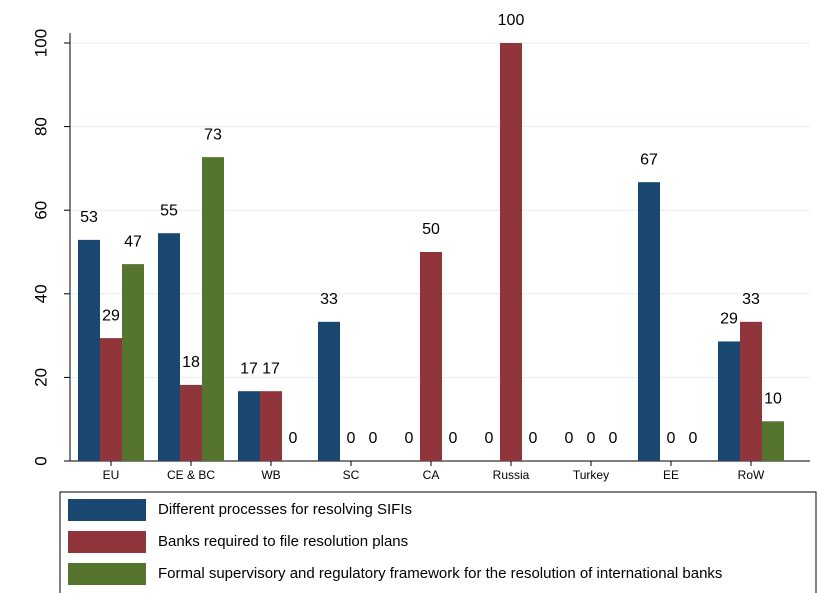 This screenshot has height=593, width=817. What do you see at coordinates (671, 475) in the screenshot?
I see `x-tick-label: EE` at bounding box center [671, 475].